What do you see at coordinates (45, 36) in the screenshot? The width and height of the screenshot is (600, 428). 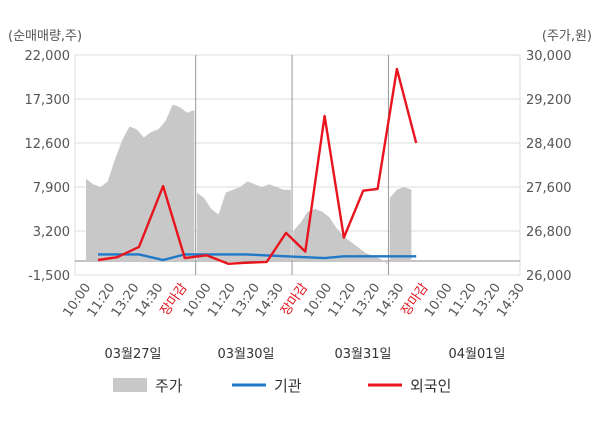 I see `left-axis-unit-label: (순매매량,주)` at bounding box center [45, 36].